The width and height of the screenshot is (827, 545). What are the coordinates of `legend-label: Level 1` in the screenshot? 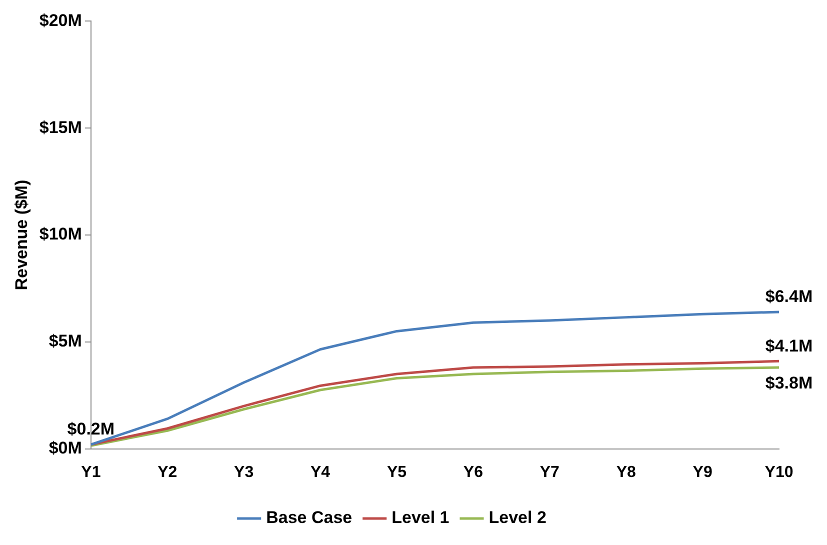 It's located at (421, 518).